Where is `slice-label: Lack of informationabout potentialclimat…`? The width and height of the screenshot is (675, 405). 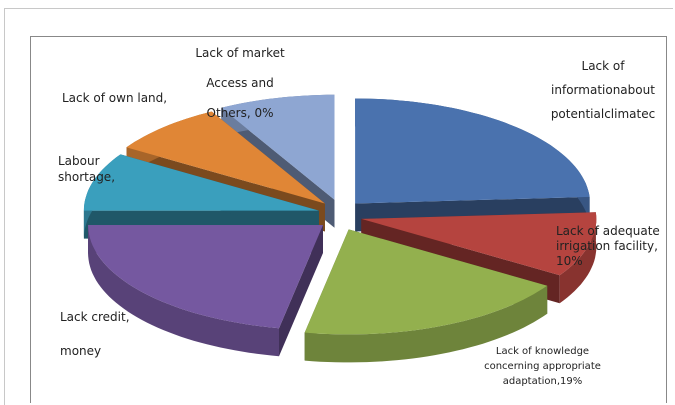
slice-label: Lack of informationabout potentialclimat… is located at coordinates (603, 90).